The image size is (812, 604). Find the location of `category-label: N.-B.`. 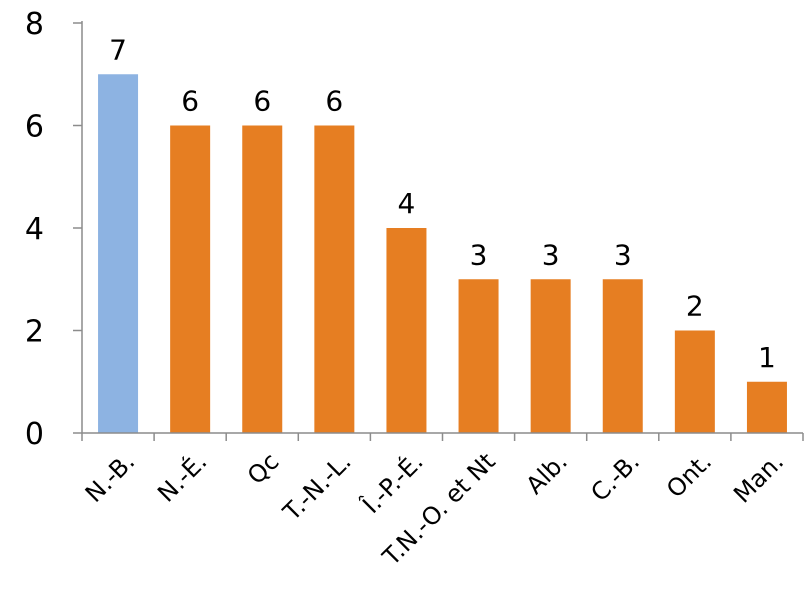

category-label: N.-B. is located at coordinates (110, 477).